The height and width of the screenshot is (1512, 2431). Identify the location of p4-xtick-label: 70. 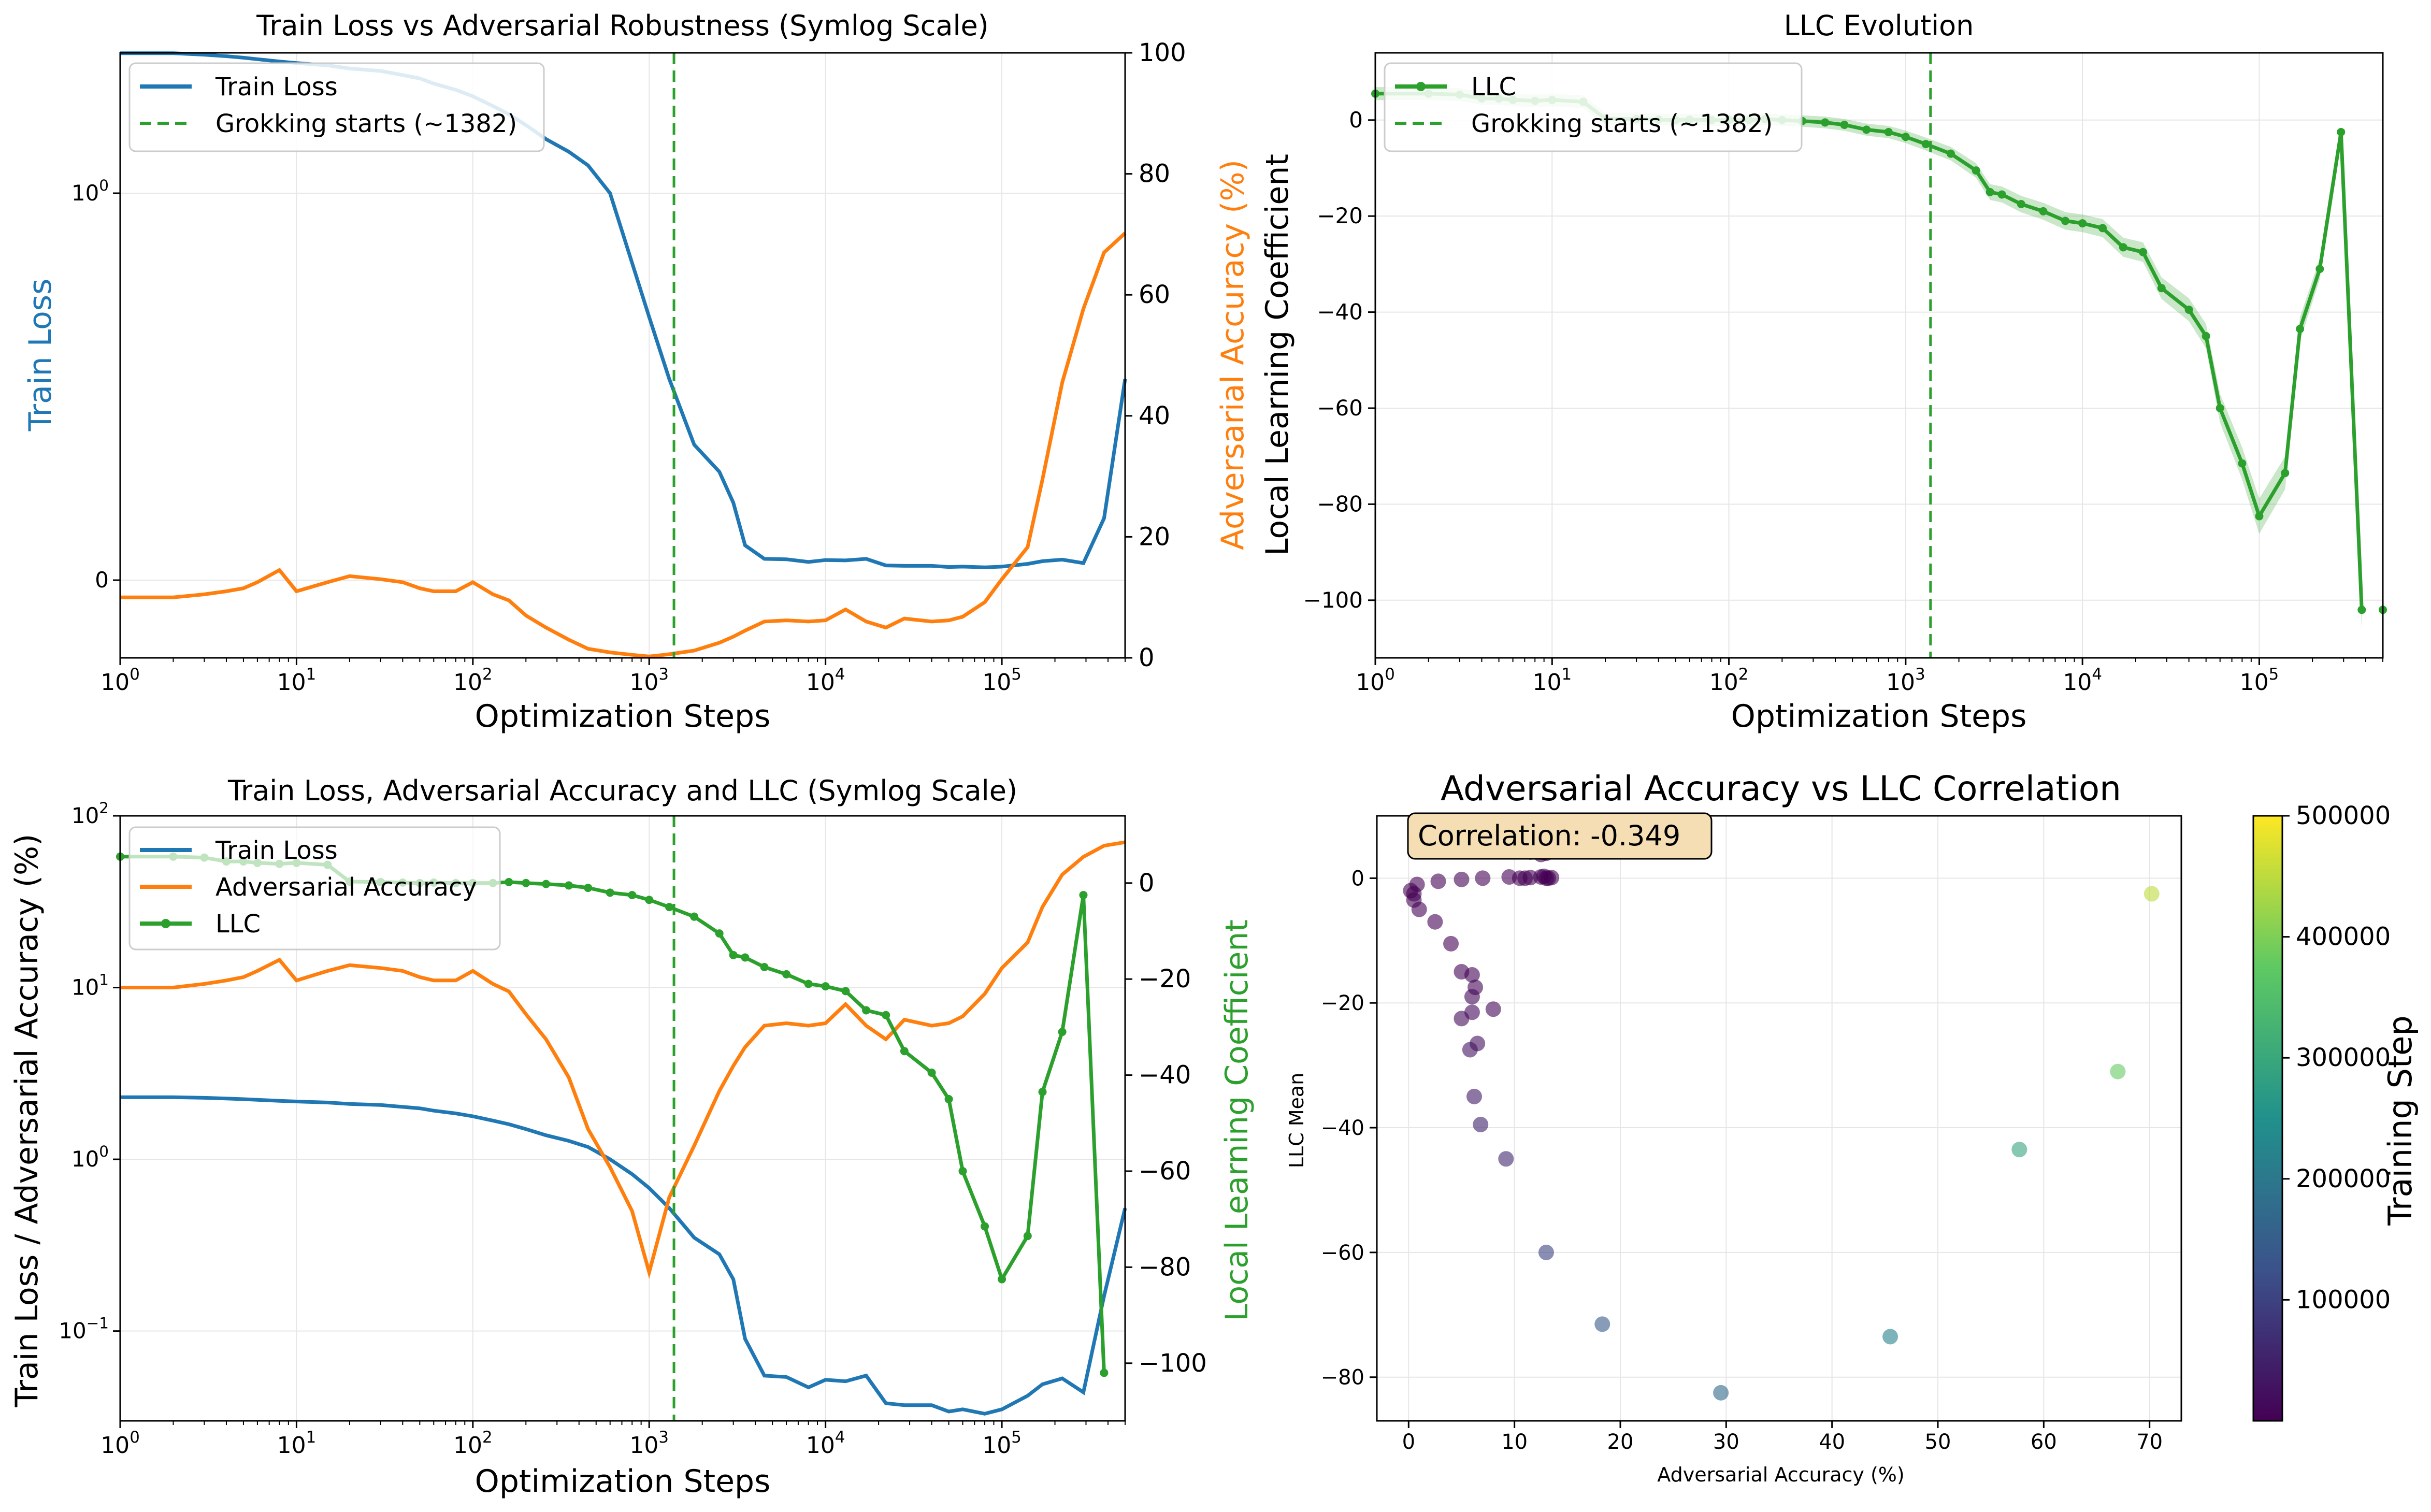
(2149, 1442).